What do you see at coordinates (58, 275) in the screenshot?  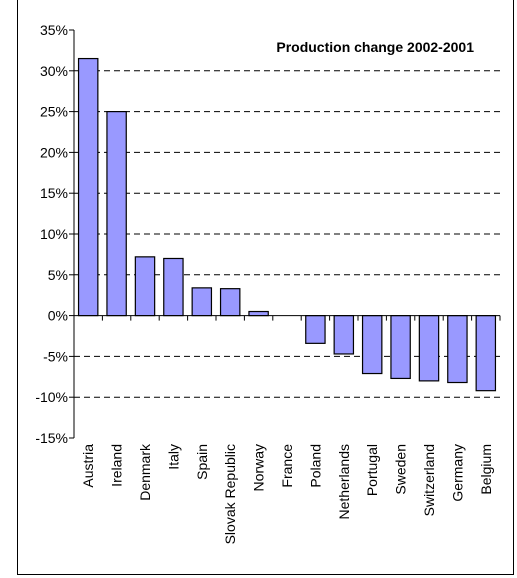 I see `y-tick-label: 5%` at bounding box center [58, 275].